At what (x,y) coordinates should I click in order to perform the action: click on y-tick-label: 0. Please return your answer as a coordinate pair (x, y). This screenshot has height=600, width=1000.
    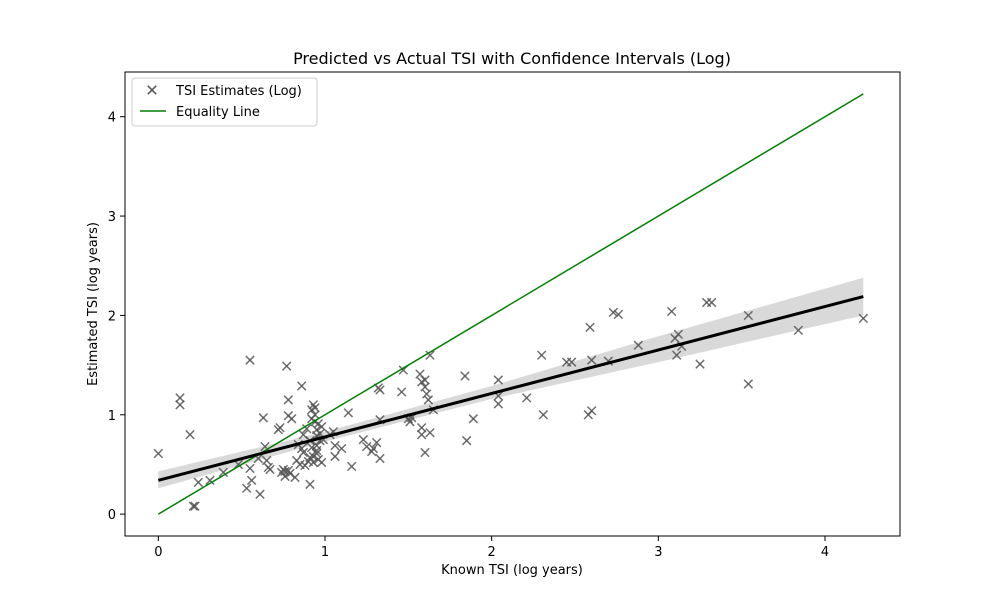
    Looking at the image, I should click on (112, 515).